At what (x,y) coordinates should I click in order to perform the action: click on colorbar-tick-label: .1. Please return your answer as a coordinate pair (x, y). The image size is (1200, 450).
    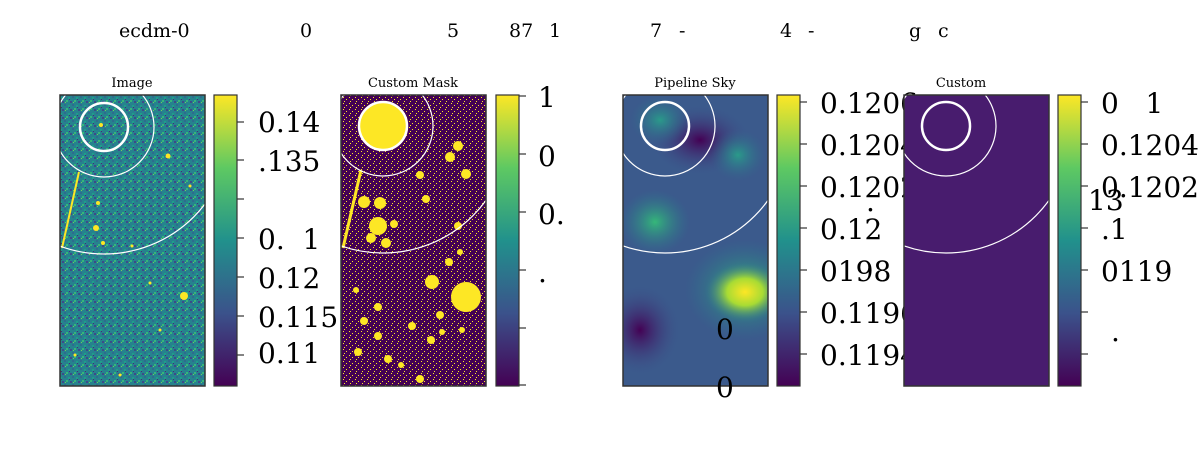
    Looking at the image, I should click on (1114, 229).